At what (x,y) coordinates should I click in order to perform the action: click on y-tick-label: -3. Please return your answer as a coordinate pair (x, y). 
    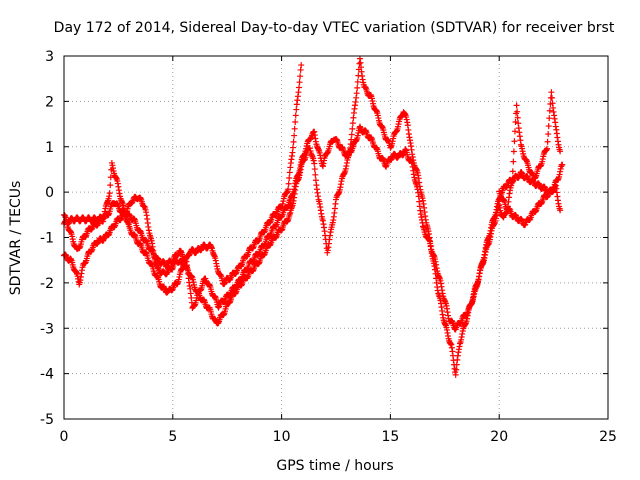
    Looking at the image, I should click on (47, 329).